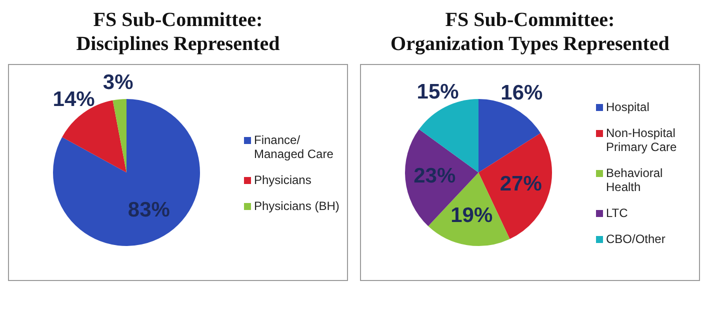  What do you see at coordinates (642, 140) in the screenshot?
I see `legend-label: Non-Hospital Primary Care` at bounding box center [642, 140].